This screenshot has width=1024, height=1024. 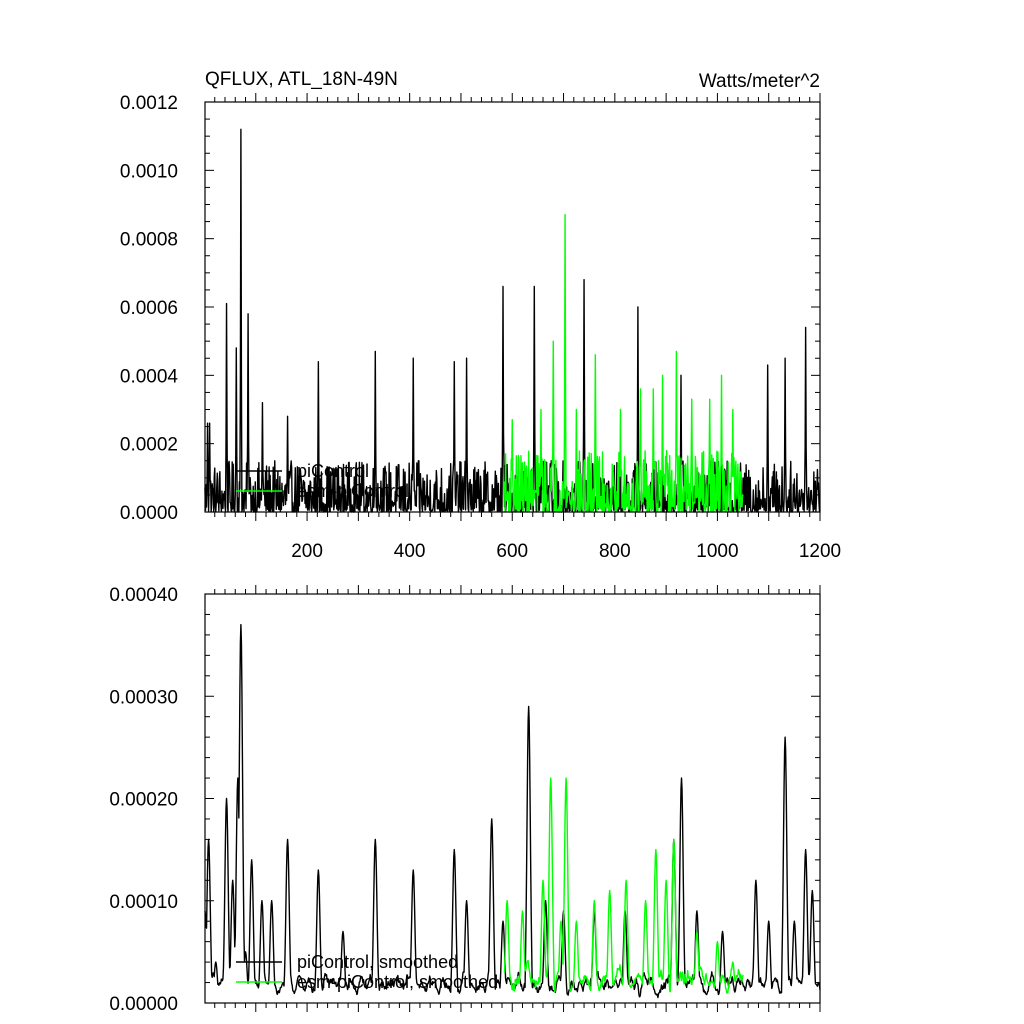 What do you see at coordinates (759, 81) in the screenshot?
I see `top-title-right: Watts/meter^2` at bounding box center [759, 81].